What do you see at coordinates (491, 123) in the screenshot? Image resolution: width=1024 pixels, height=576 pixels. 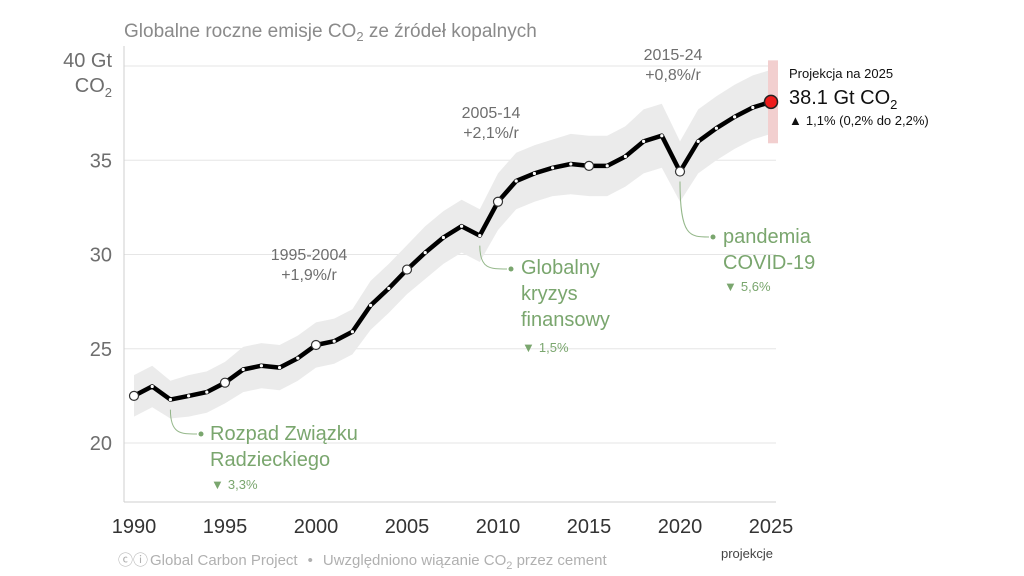 I see `period-annotation-2005: 2005-14 +2,1%/r` at bounding box center [491, 123].